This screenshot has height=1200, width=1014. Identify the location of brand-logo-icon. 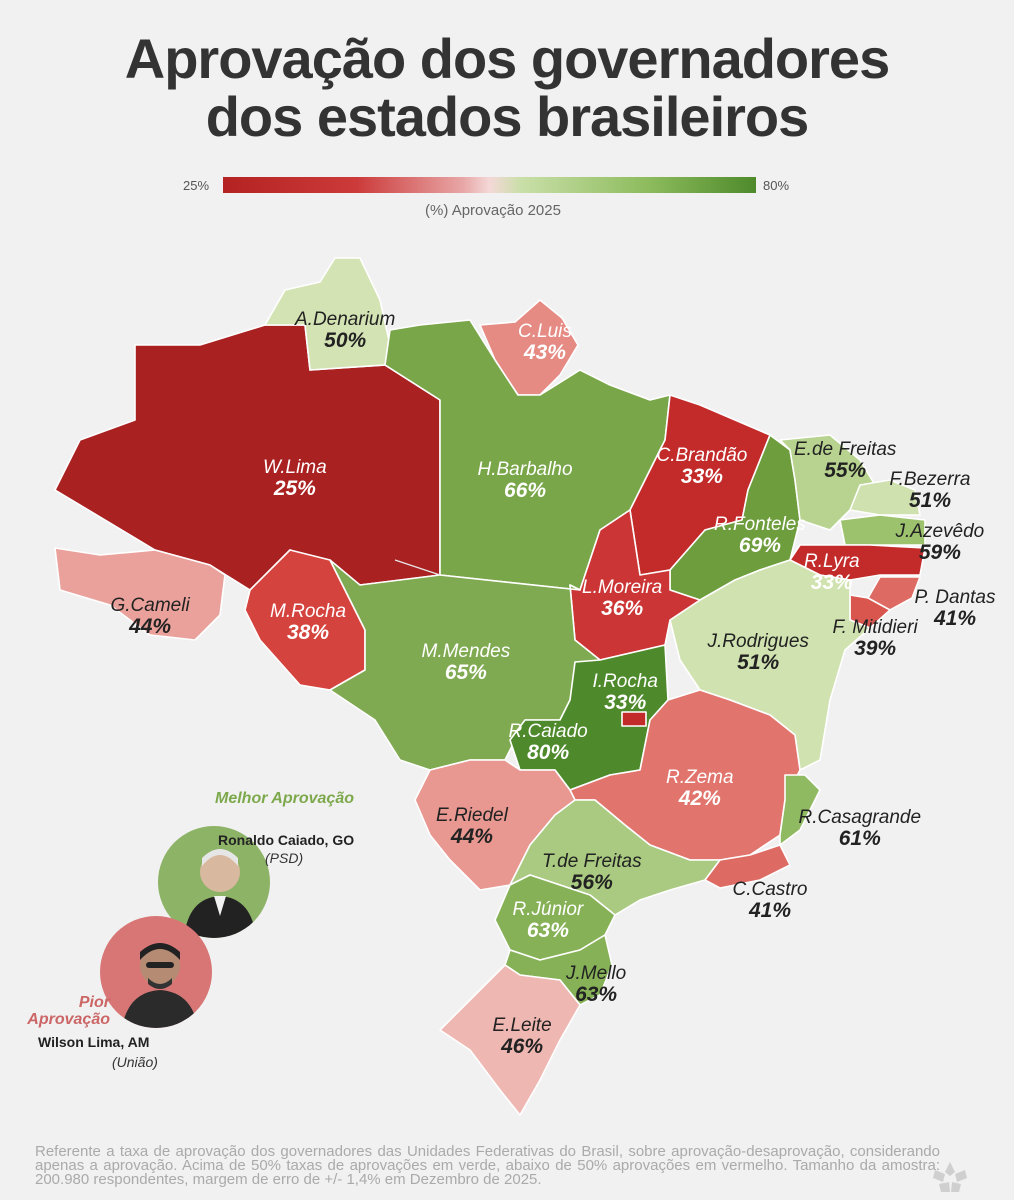
(950, 1177).